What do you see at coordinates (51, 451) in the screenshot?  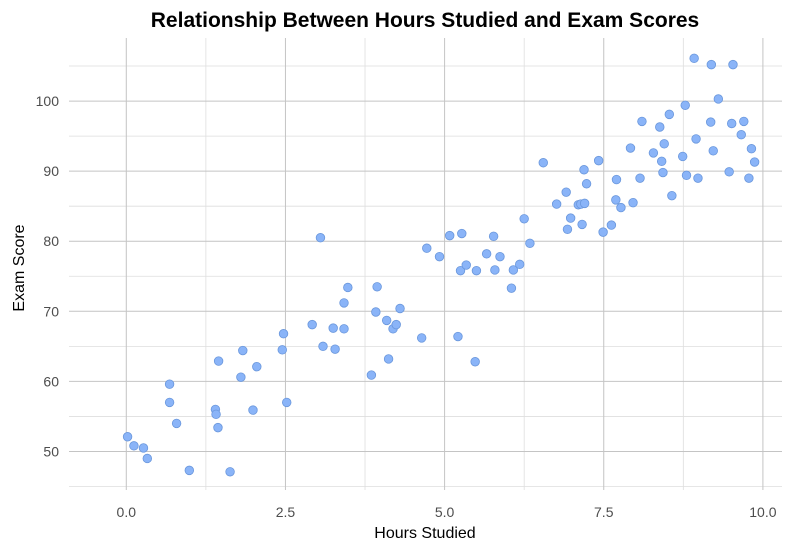 I see `y-tick-label: 50` at bounding box center [51, 451].